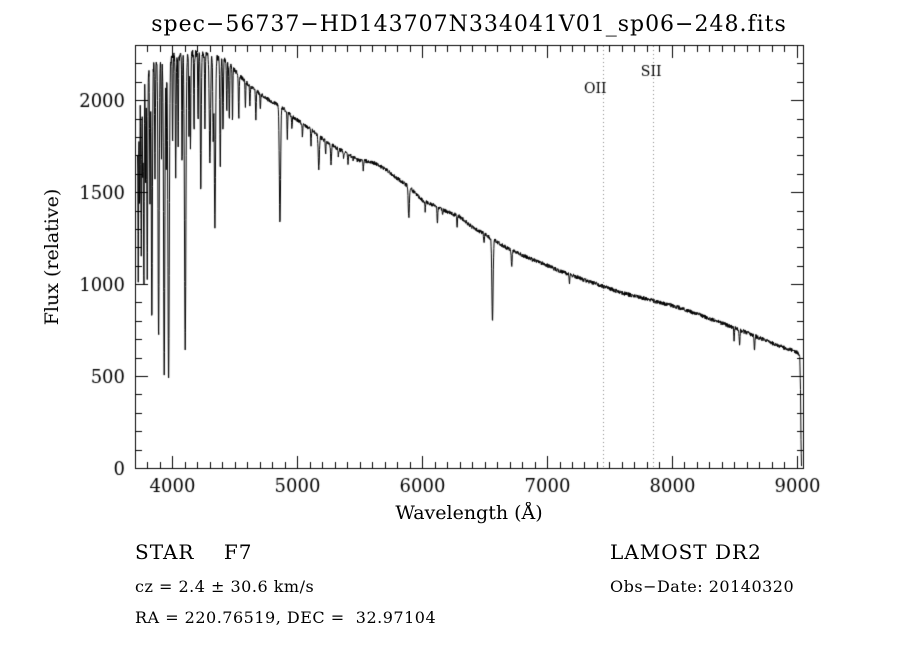 The image size is (900, 650). What do you see at coordinates (702, 586) in the screenshot?
I see `obs-date: Obs−Date: 20140320` at bounding box center [702, 586].